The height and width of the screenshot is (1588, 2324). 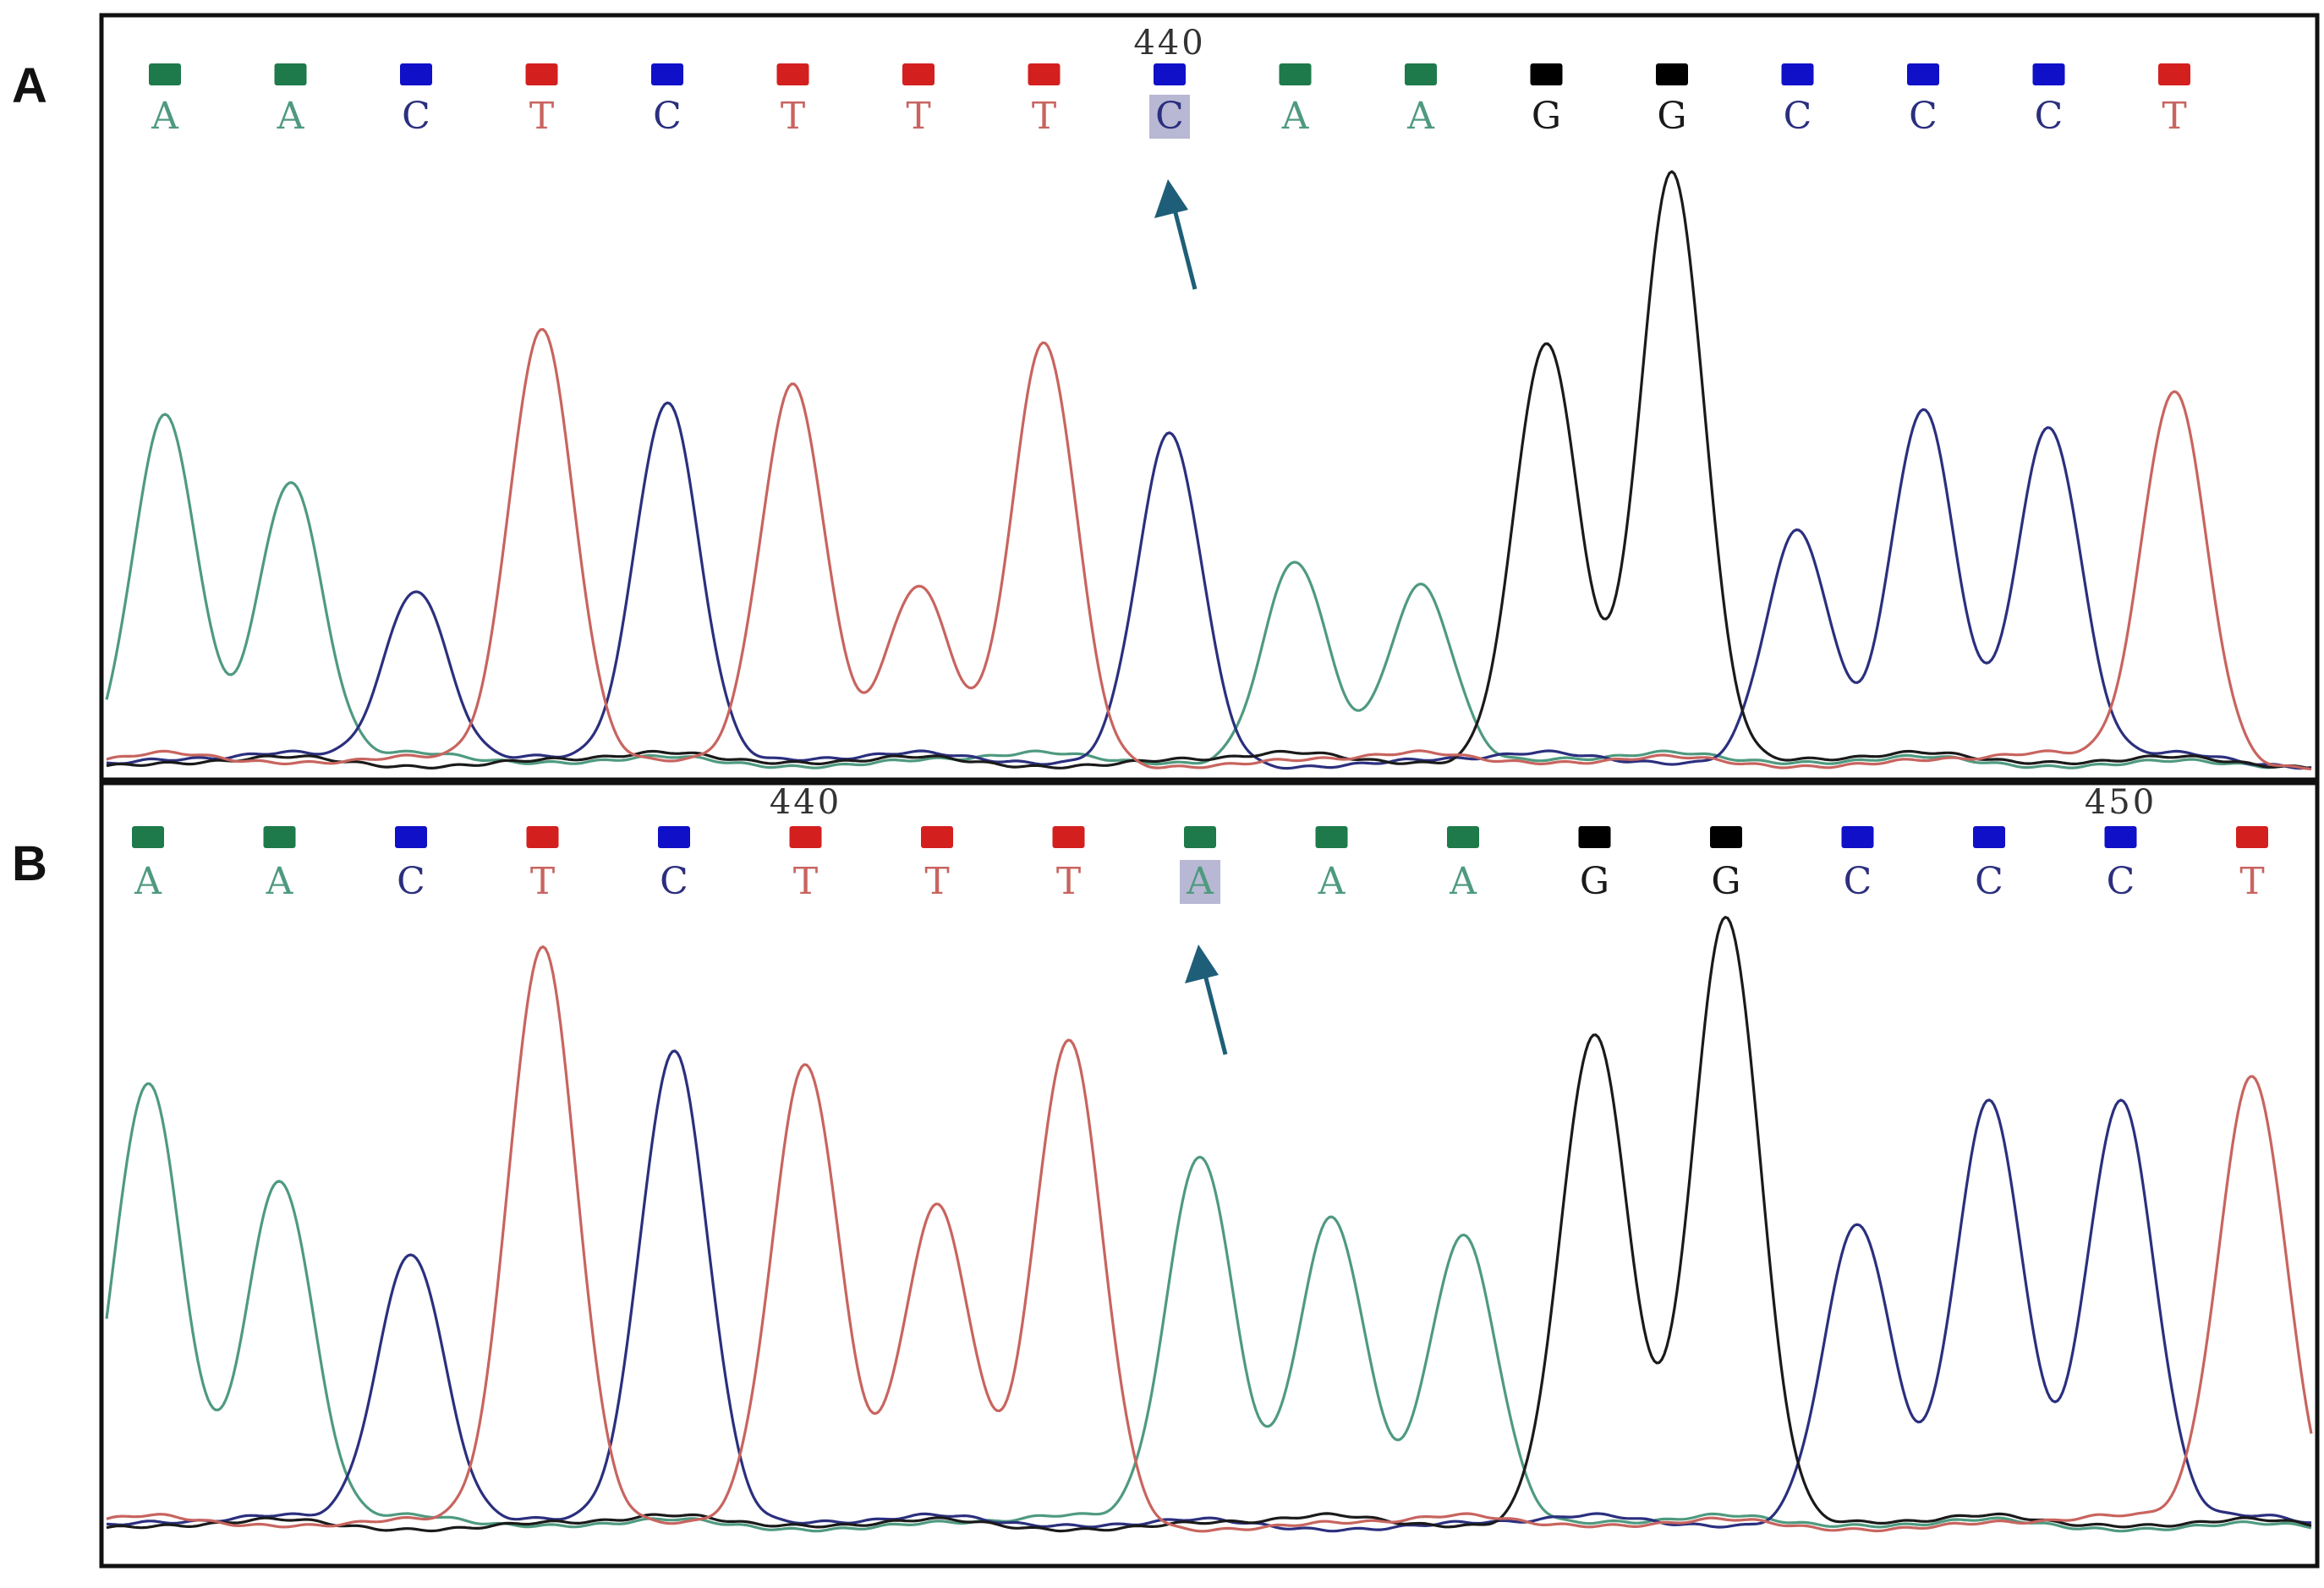 What do you see at coordinates (2121, 802) in the screenshot?
I see `position-label: 450` at bounding box center [2121, 802].